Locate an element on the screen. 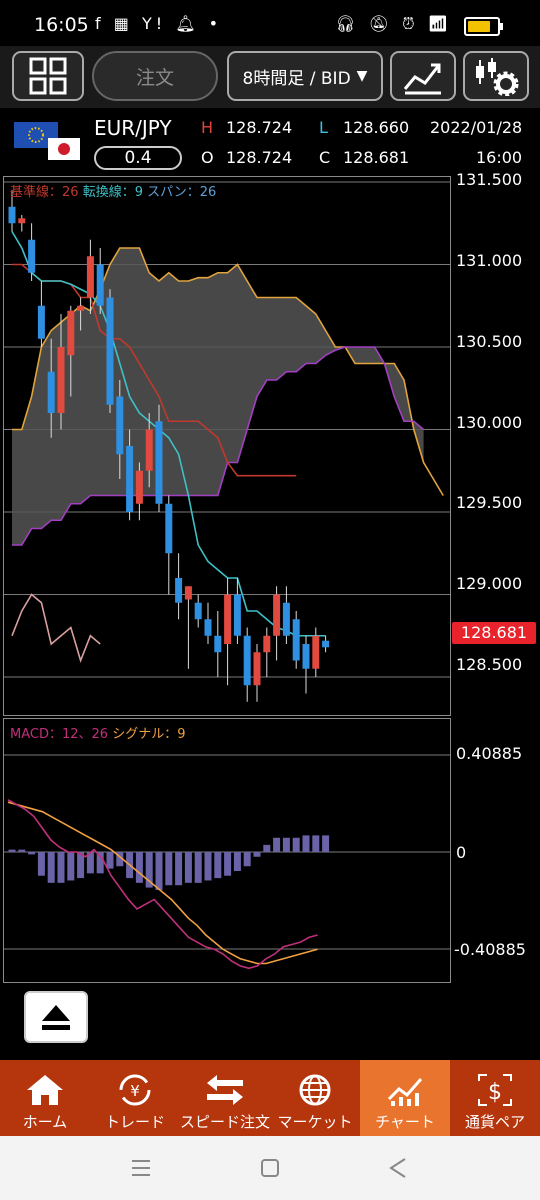 The height and width of the screenshot is (1200, 540). line-chart-icon is located at coordinates (422, 79).